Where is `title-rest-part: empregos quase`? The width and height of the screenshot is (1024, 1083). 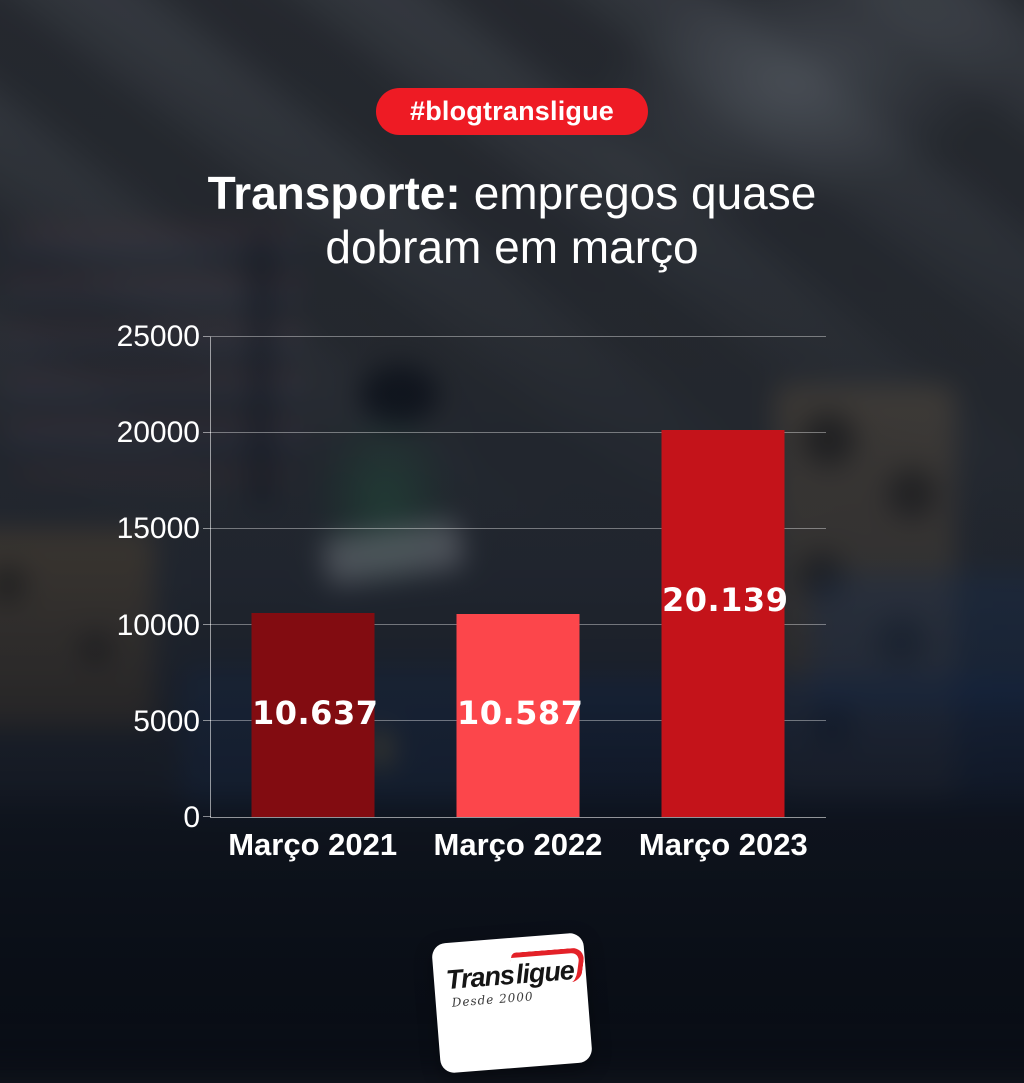
title-rest-part: empregos quase is located at coordinates (645, 193).